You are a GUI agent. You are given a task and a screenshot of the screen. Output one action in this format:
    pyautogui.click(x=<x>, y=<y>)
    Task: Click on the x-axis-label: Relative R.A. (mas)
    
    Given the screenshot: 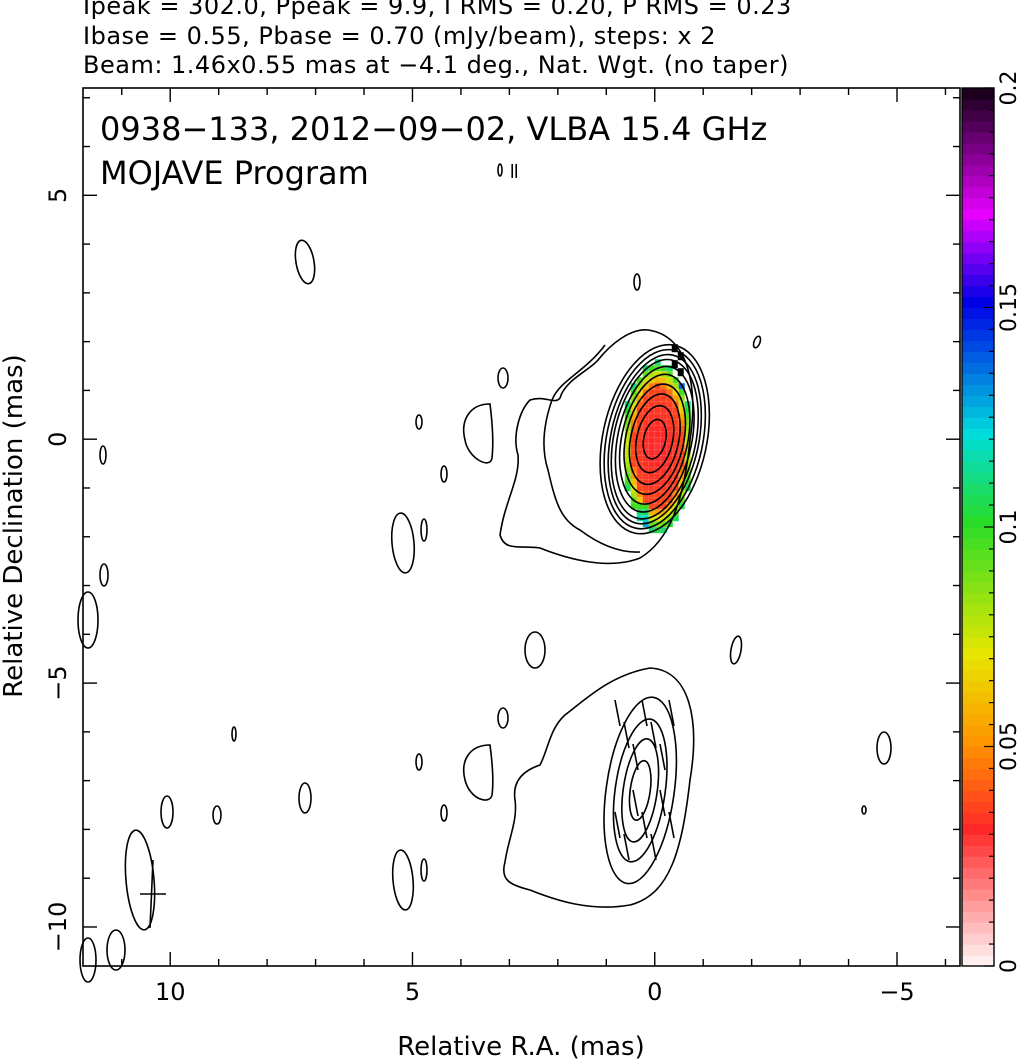 What is the action you would take?
    pyautogui.click(x=520, y=1046)
    